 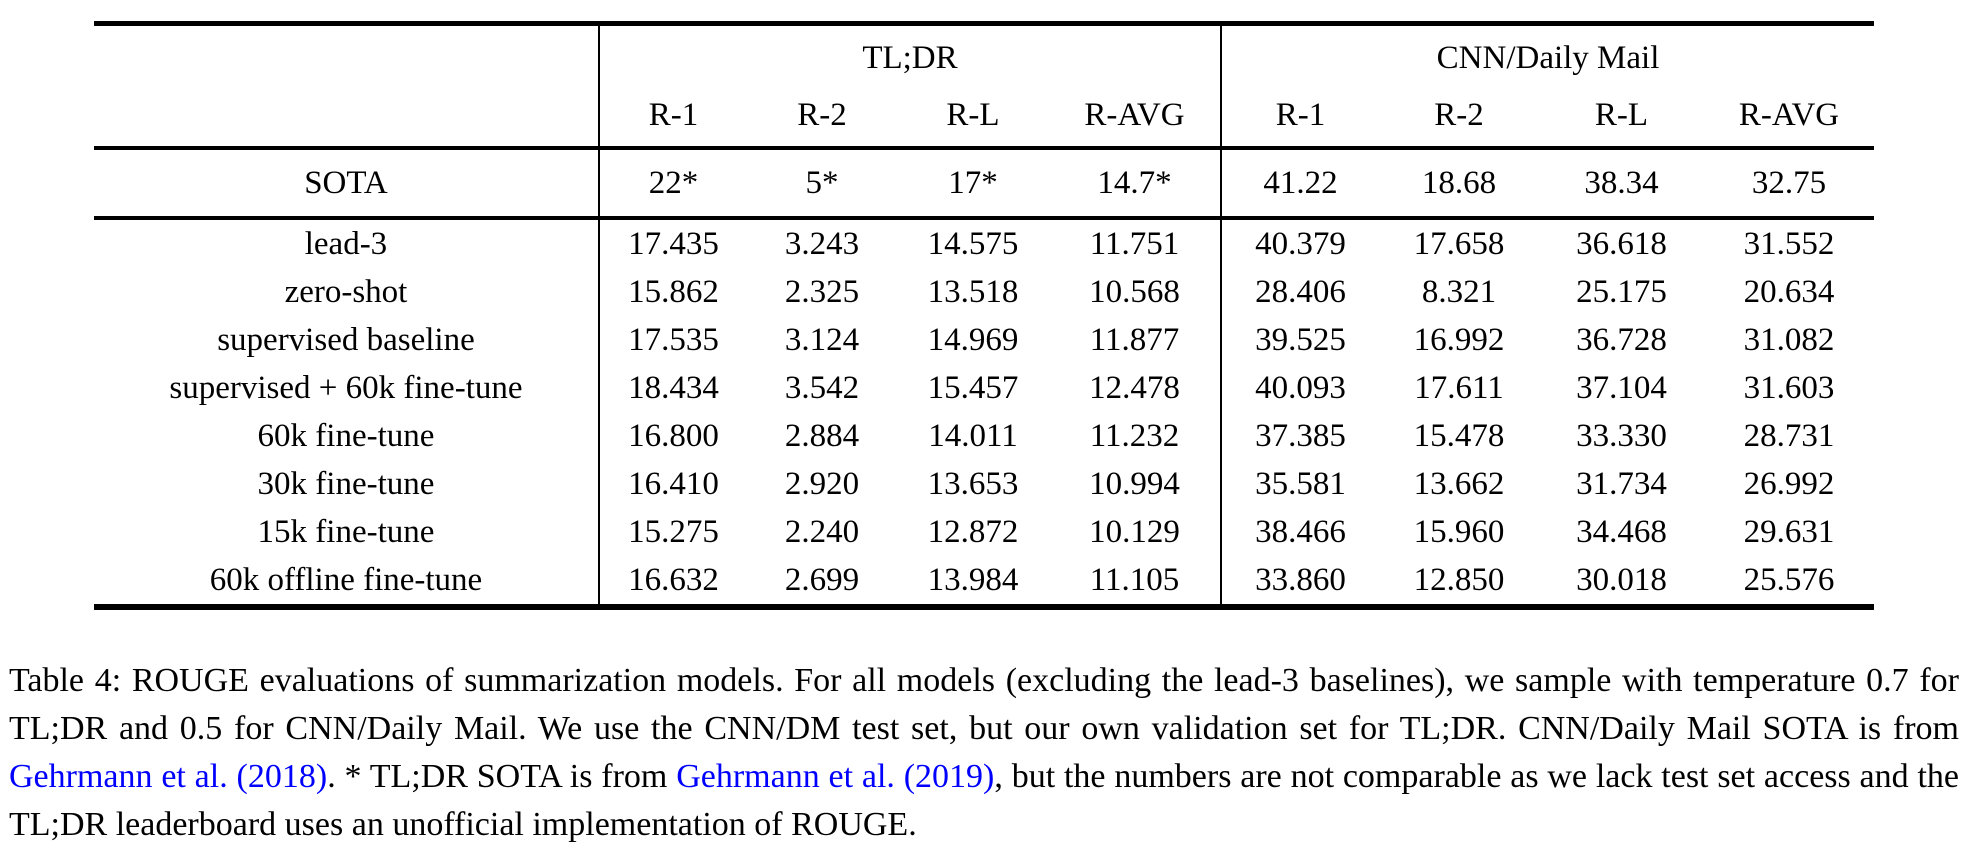 What do you see at coordinates (1789, 184) in the screenshot?
I see `metric-value-cell: 32.75` at bounding box center [1789, 184].